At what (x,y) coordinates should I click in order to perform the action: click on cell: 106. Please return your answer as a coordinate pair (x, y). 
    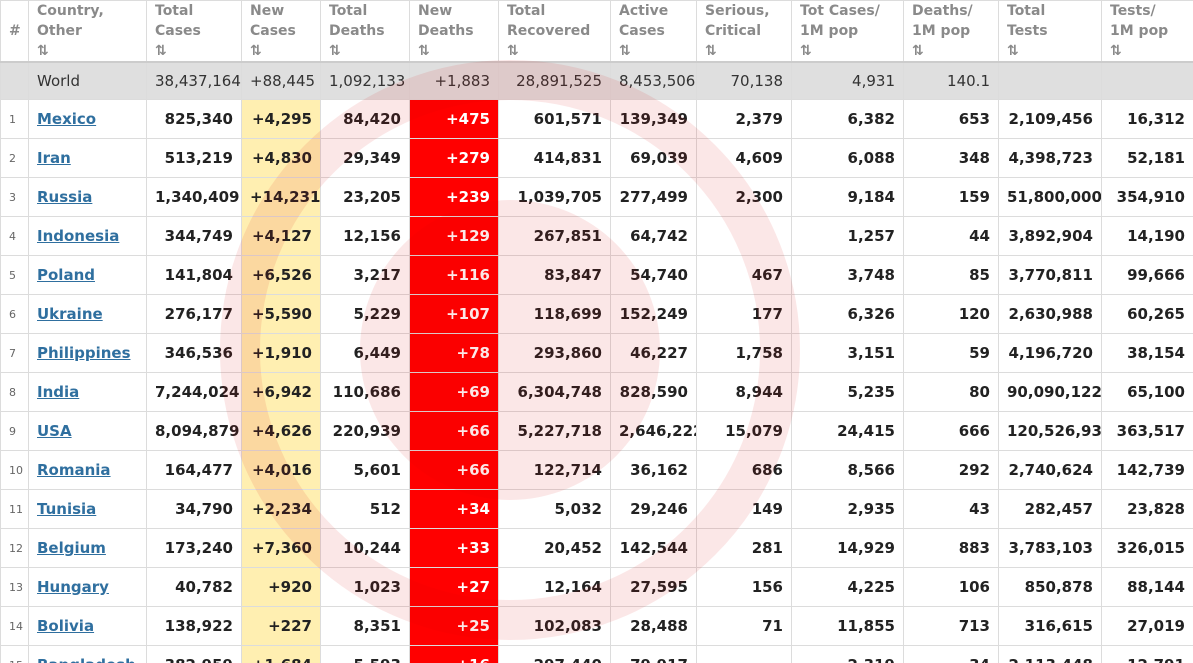
    Looking at the image, I should click on (951, 587).